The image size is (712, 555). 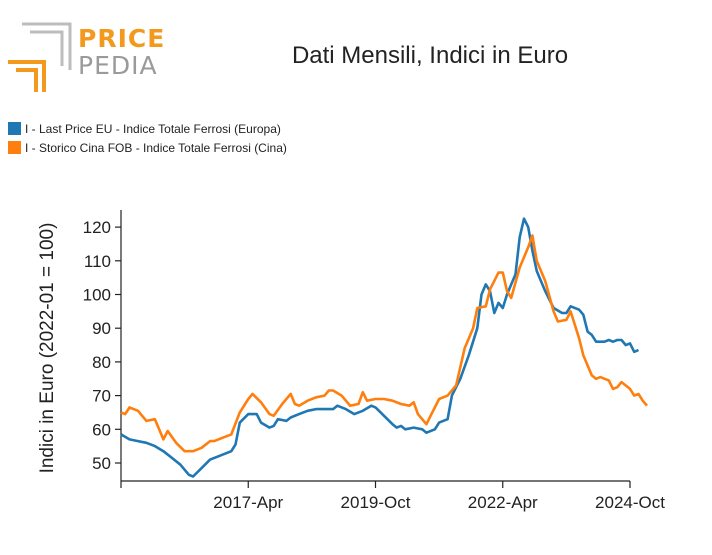 I want to click on x-axis: 2017-Apr 2019-Oct 2022-Apr 2024-Oct, so click(x=392, y=496).